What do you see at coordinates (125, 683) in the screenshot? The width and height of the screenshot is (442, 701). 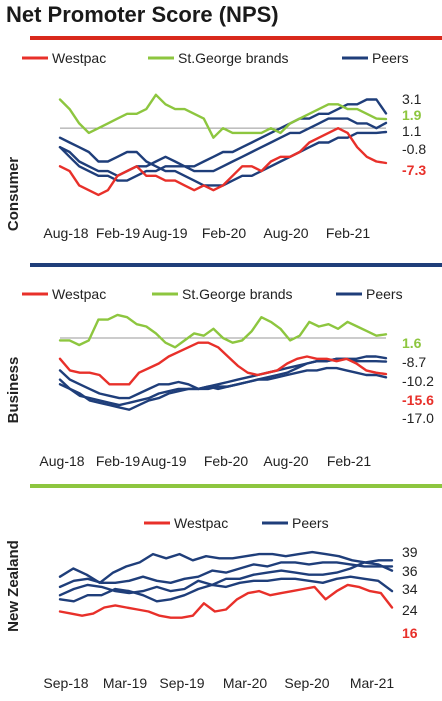 I see `x-tick-label: Mar-19` at bounding box center [125, 683].